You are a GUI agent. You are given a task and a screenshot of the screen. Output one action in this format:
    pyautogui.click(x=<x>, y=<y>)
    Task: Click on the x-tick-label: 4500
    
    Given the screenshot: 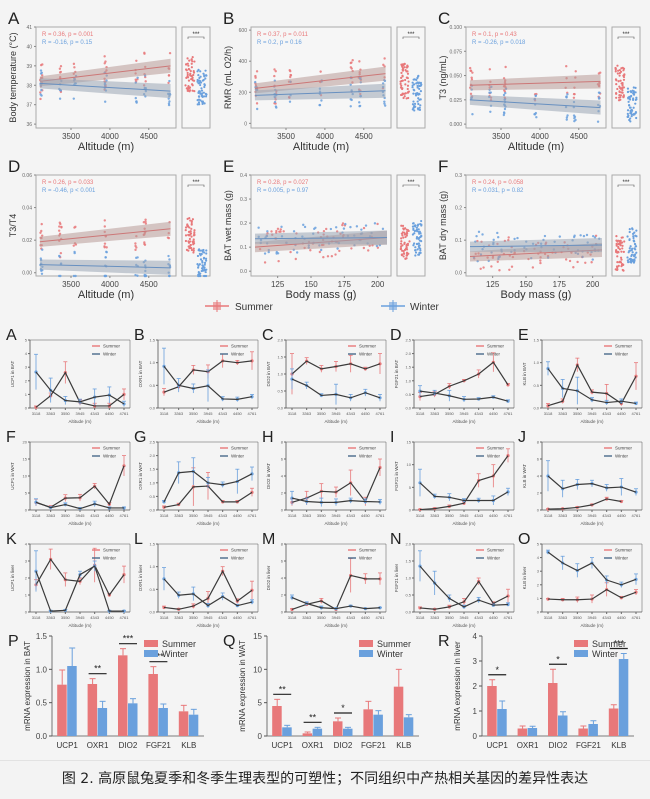 What is the action you would take?
    pyautogui.click(x=149, y=284)
    